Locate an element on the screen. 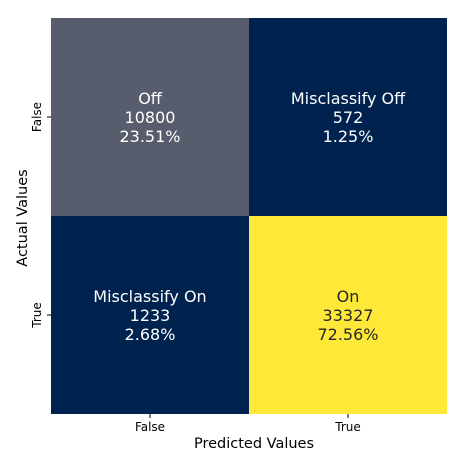 The width and height of the screenshot is (474, 460). cell-count: 33327 is located at coordinates (348, 315).